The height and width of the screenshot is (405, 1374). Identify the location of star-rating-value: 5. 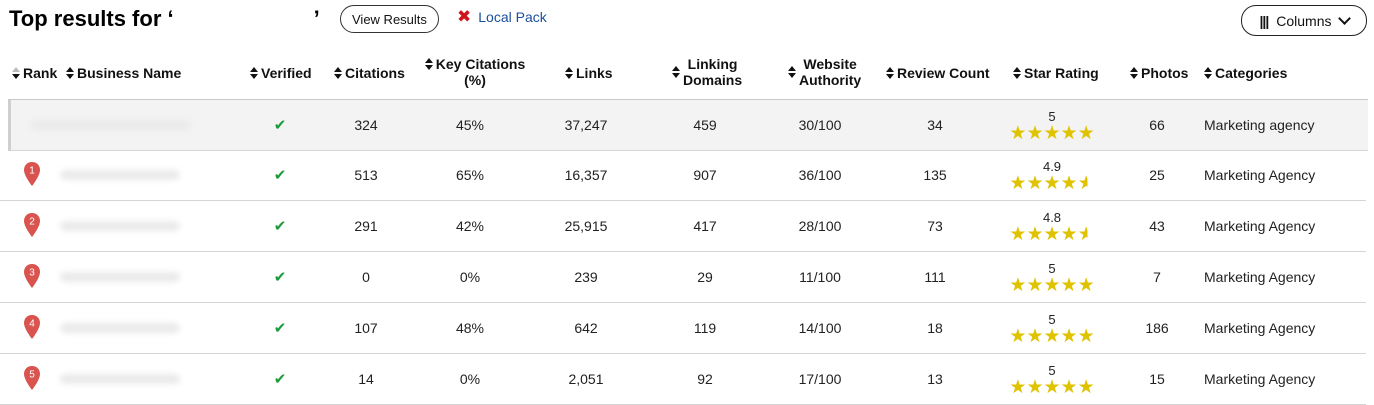
(1052, 370).